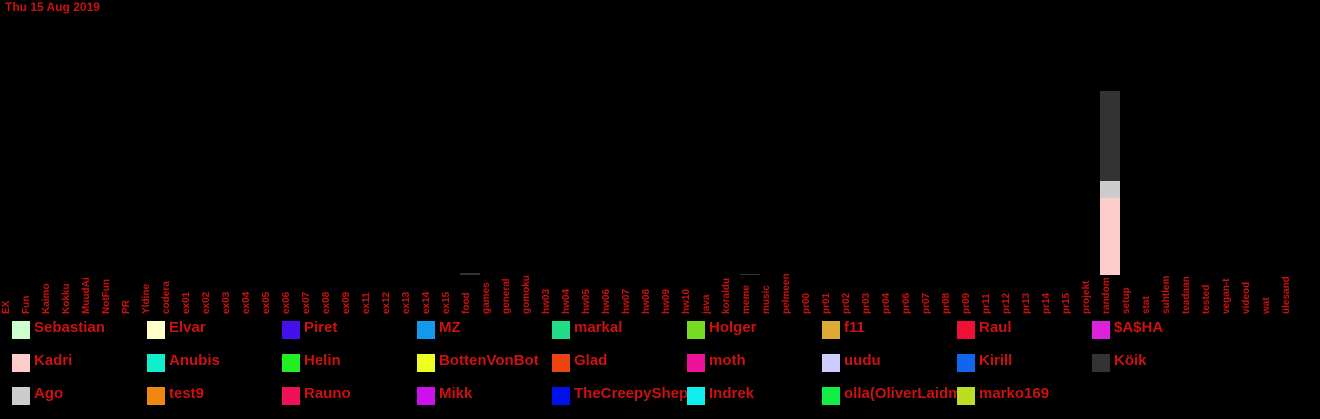 This screenshot has height=419, width=1320. I want to click on x-tick-label-ex11: ex11, so click(366, 303).